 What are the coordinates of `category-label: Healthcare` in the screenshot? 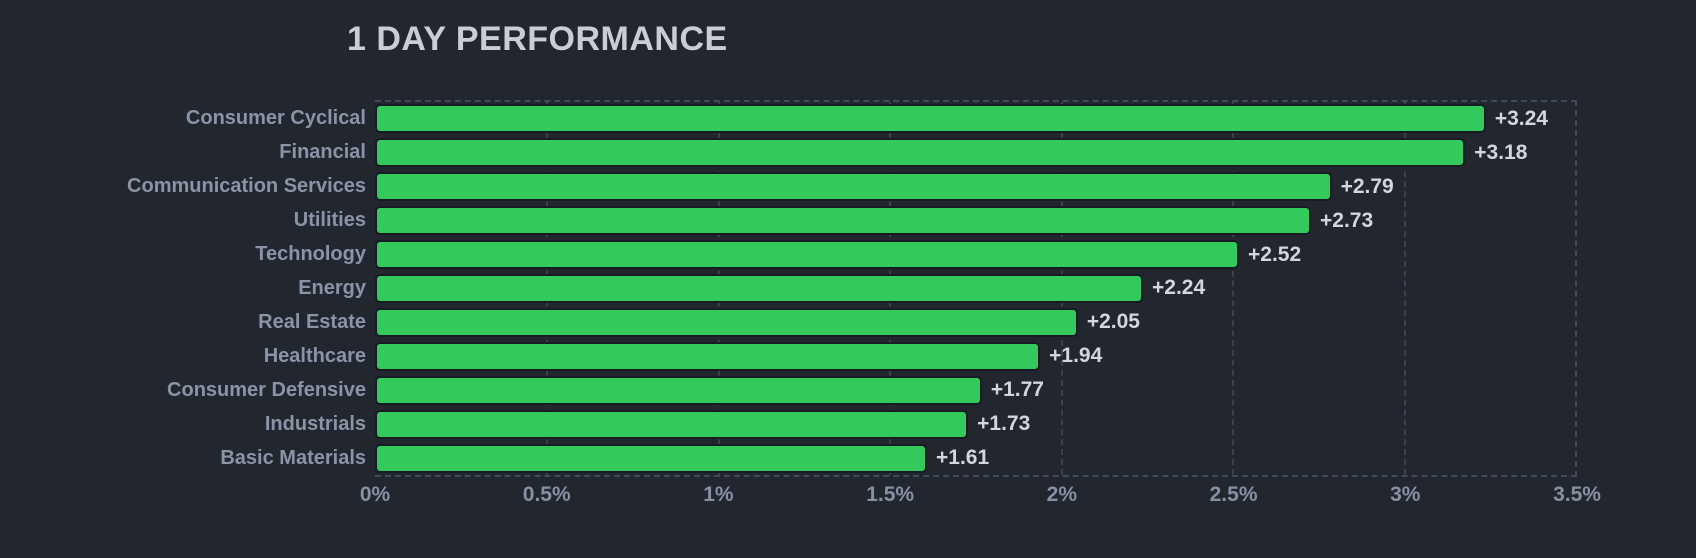 It's located at (314, 355).